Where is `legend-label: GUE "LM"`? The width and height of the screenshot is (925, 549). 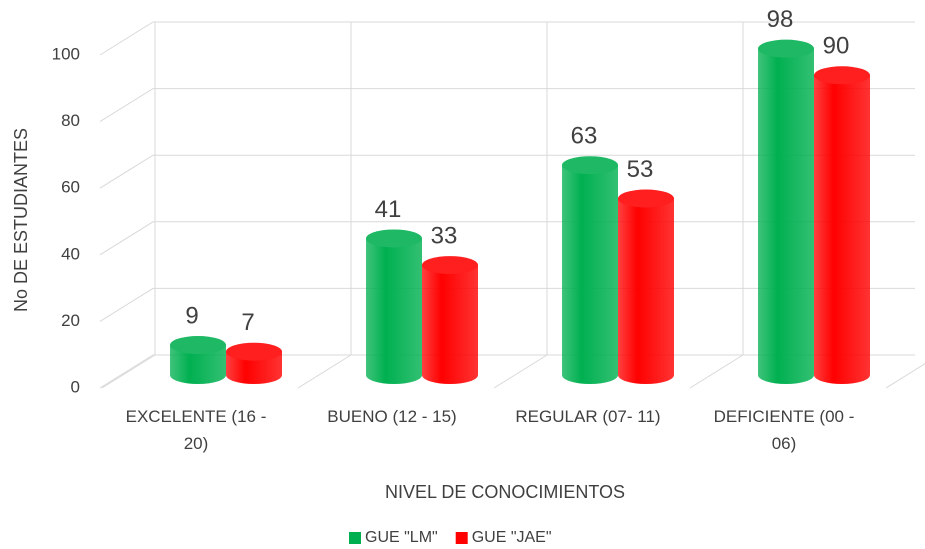 legend-label: GUE "LM" is located at coordinates (401, 537).